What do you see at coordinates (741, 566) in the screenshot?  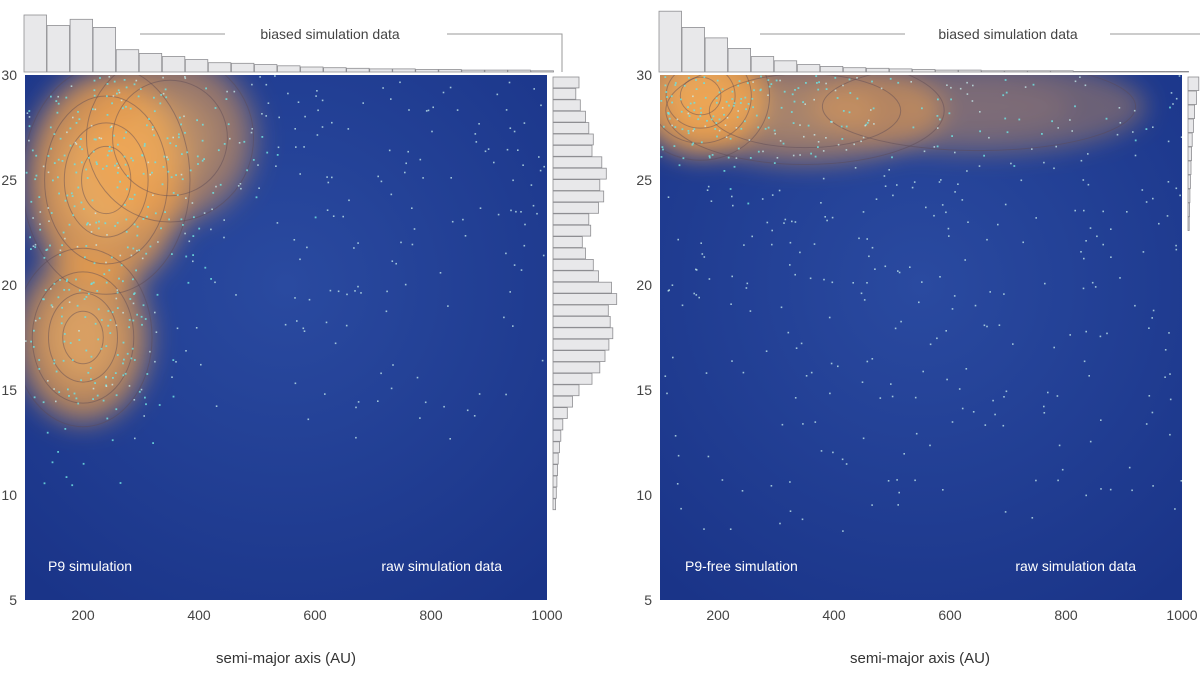 I see `annotation-simulation: P9-free simulation` at bounding box center [741, 566].